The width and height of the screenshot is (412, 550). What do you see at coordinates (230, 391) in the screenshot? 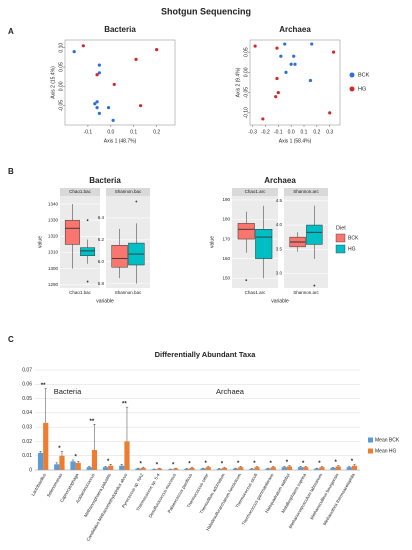
I see `group-label: Archaea` at bounding box center [230, 391].